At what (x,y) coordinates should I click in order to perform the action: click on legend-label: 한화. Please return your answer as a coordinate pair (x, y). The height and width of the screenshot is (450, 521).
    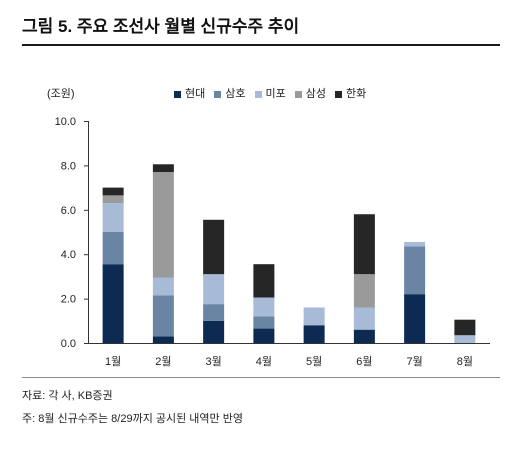
    Looking at the image, I should click on (356, 94).